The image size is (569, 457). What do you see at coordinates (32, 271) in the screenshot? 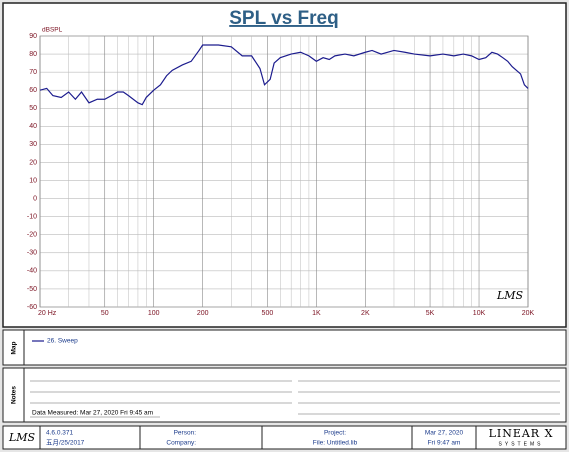
I see `y-tick-label: -40` at bounding box center [32, 271].